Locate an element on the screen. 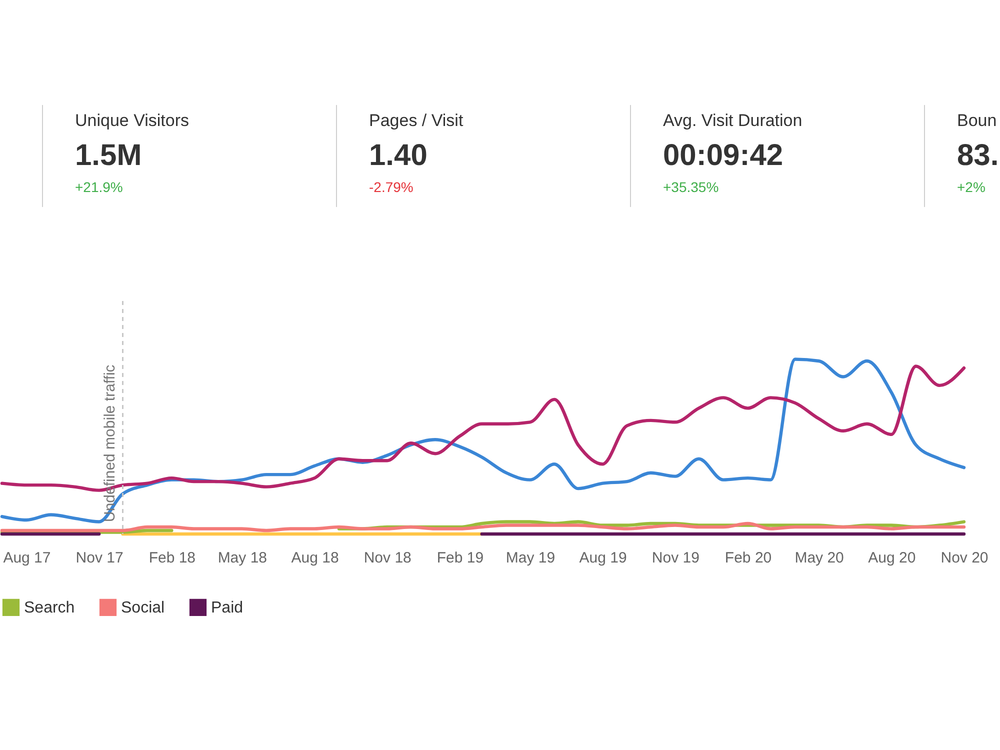  x-tick-label: May 18 is located at coordinates (243, 558).